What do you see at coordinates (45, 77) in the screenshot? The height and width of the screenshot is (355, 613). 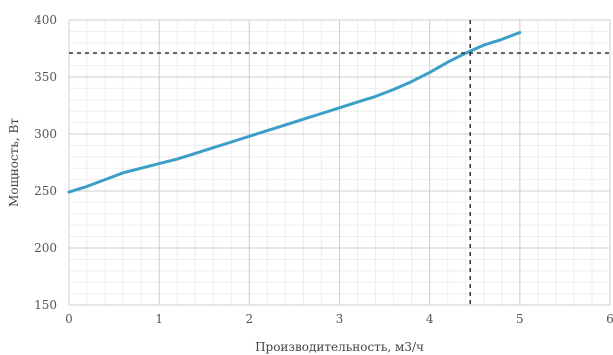 I see `y-tick-label: 350` at bounding box center [45, 77].